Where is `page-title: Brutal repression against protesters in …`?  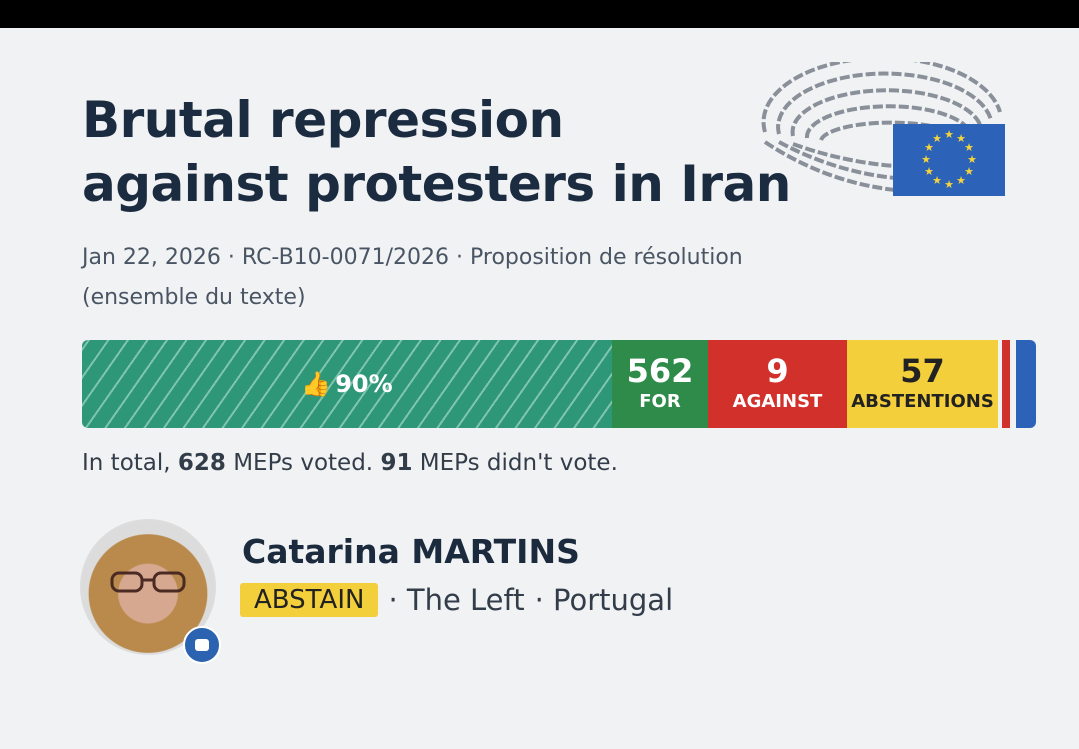
page-title: Brutal repression against protesters in … is located at coordinates (436, 152).